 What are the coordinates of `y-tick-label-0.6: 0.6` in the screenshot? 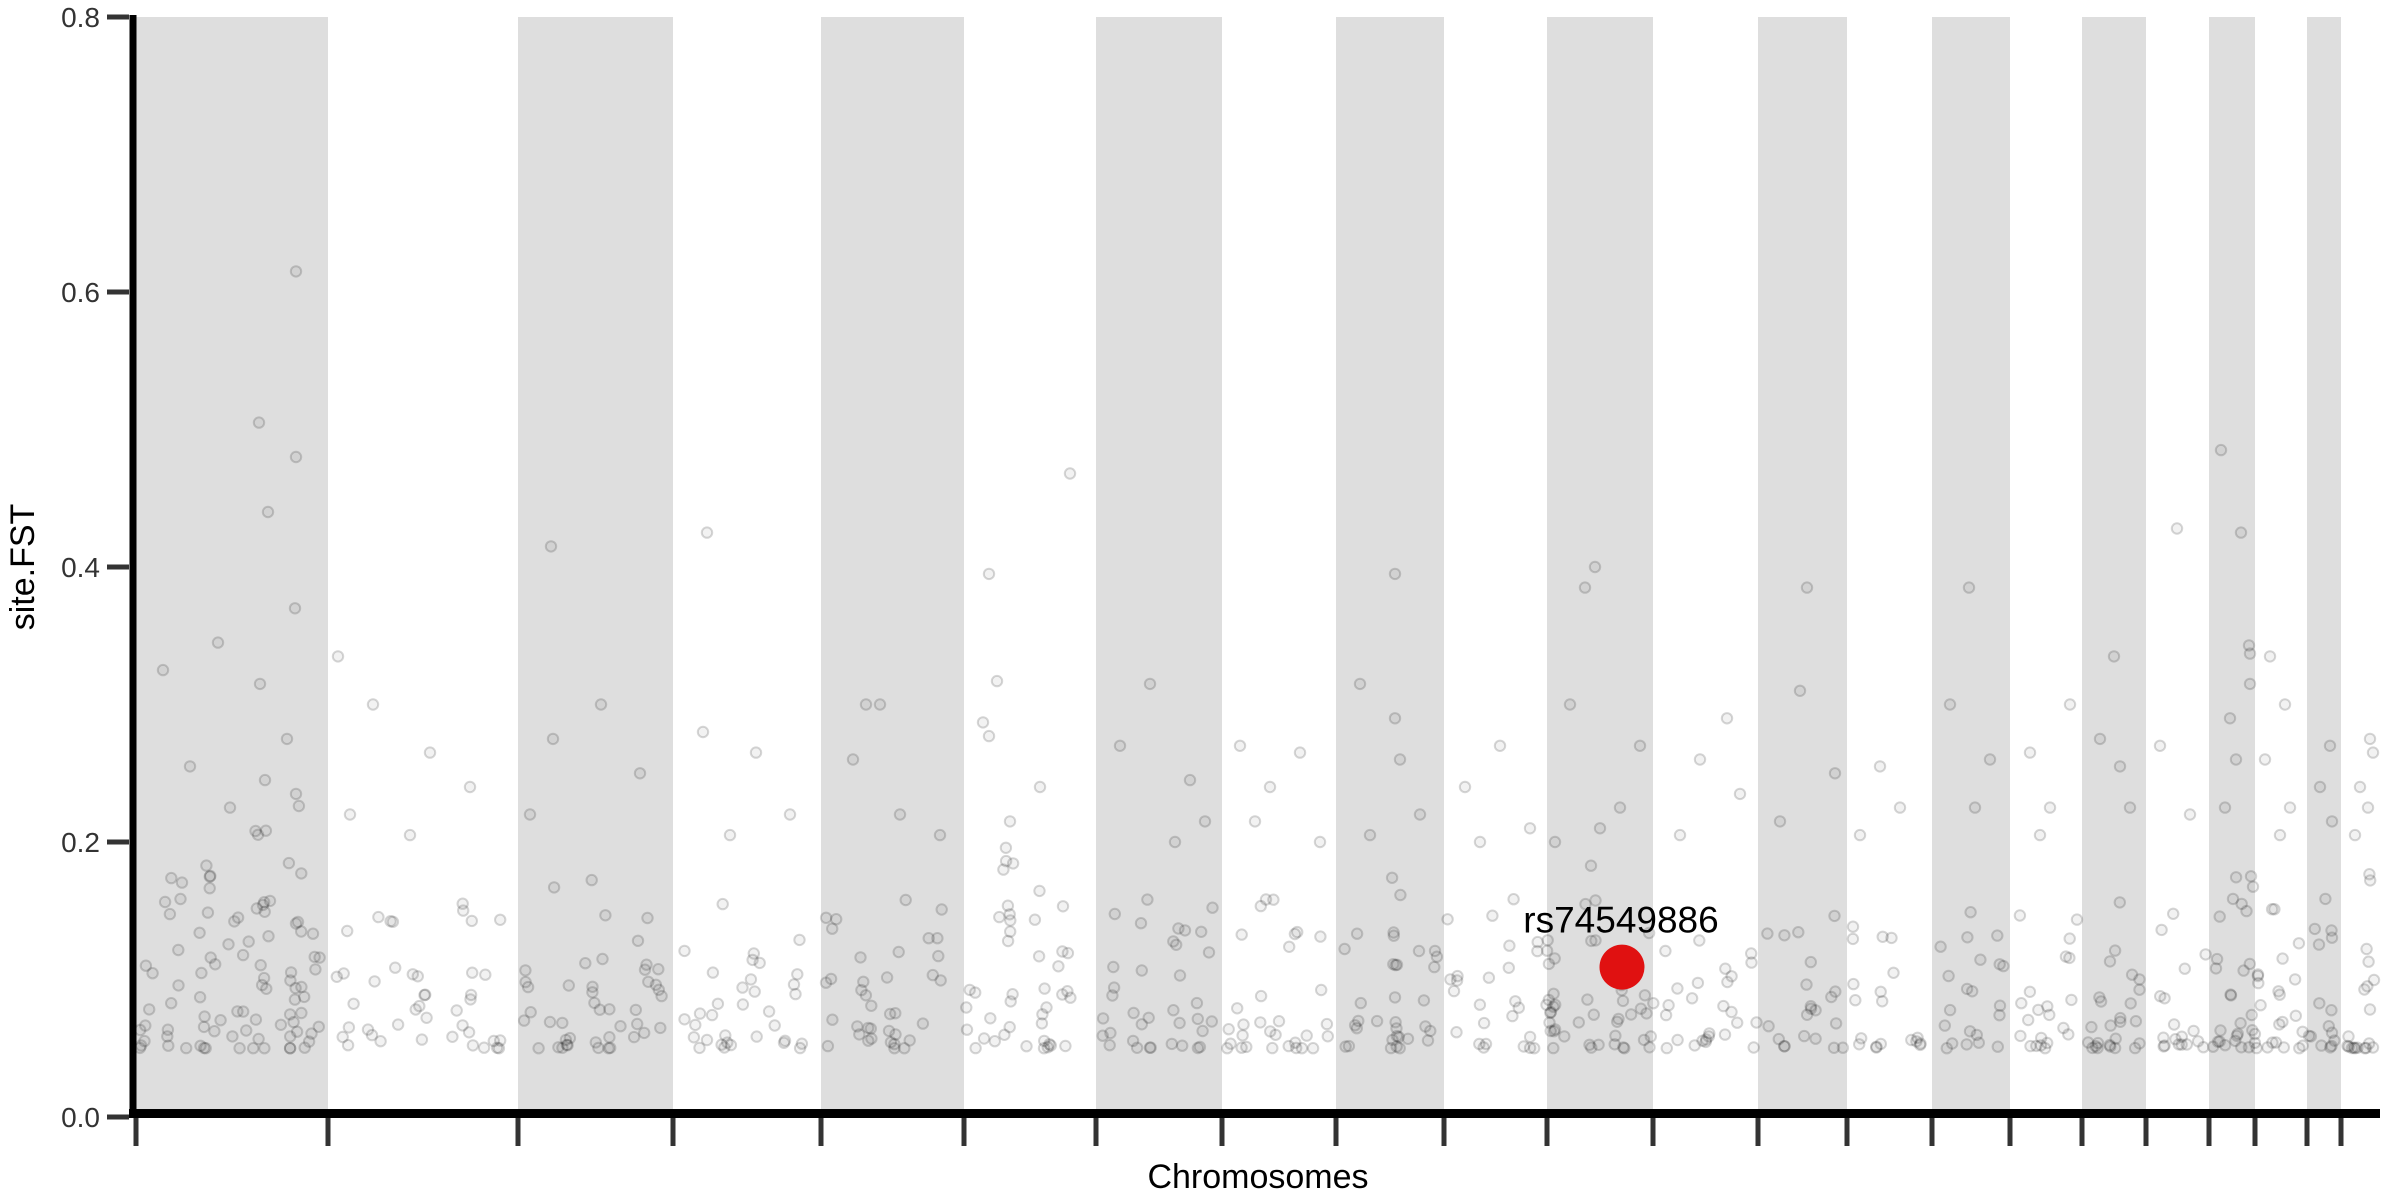 It's located at (80, 292).